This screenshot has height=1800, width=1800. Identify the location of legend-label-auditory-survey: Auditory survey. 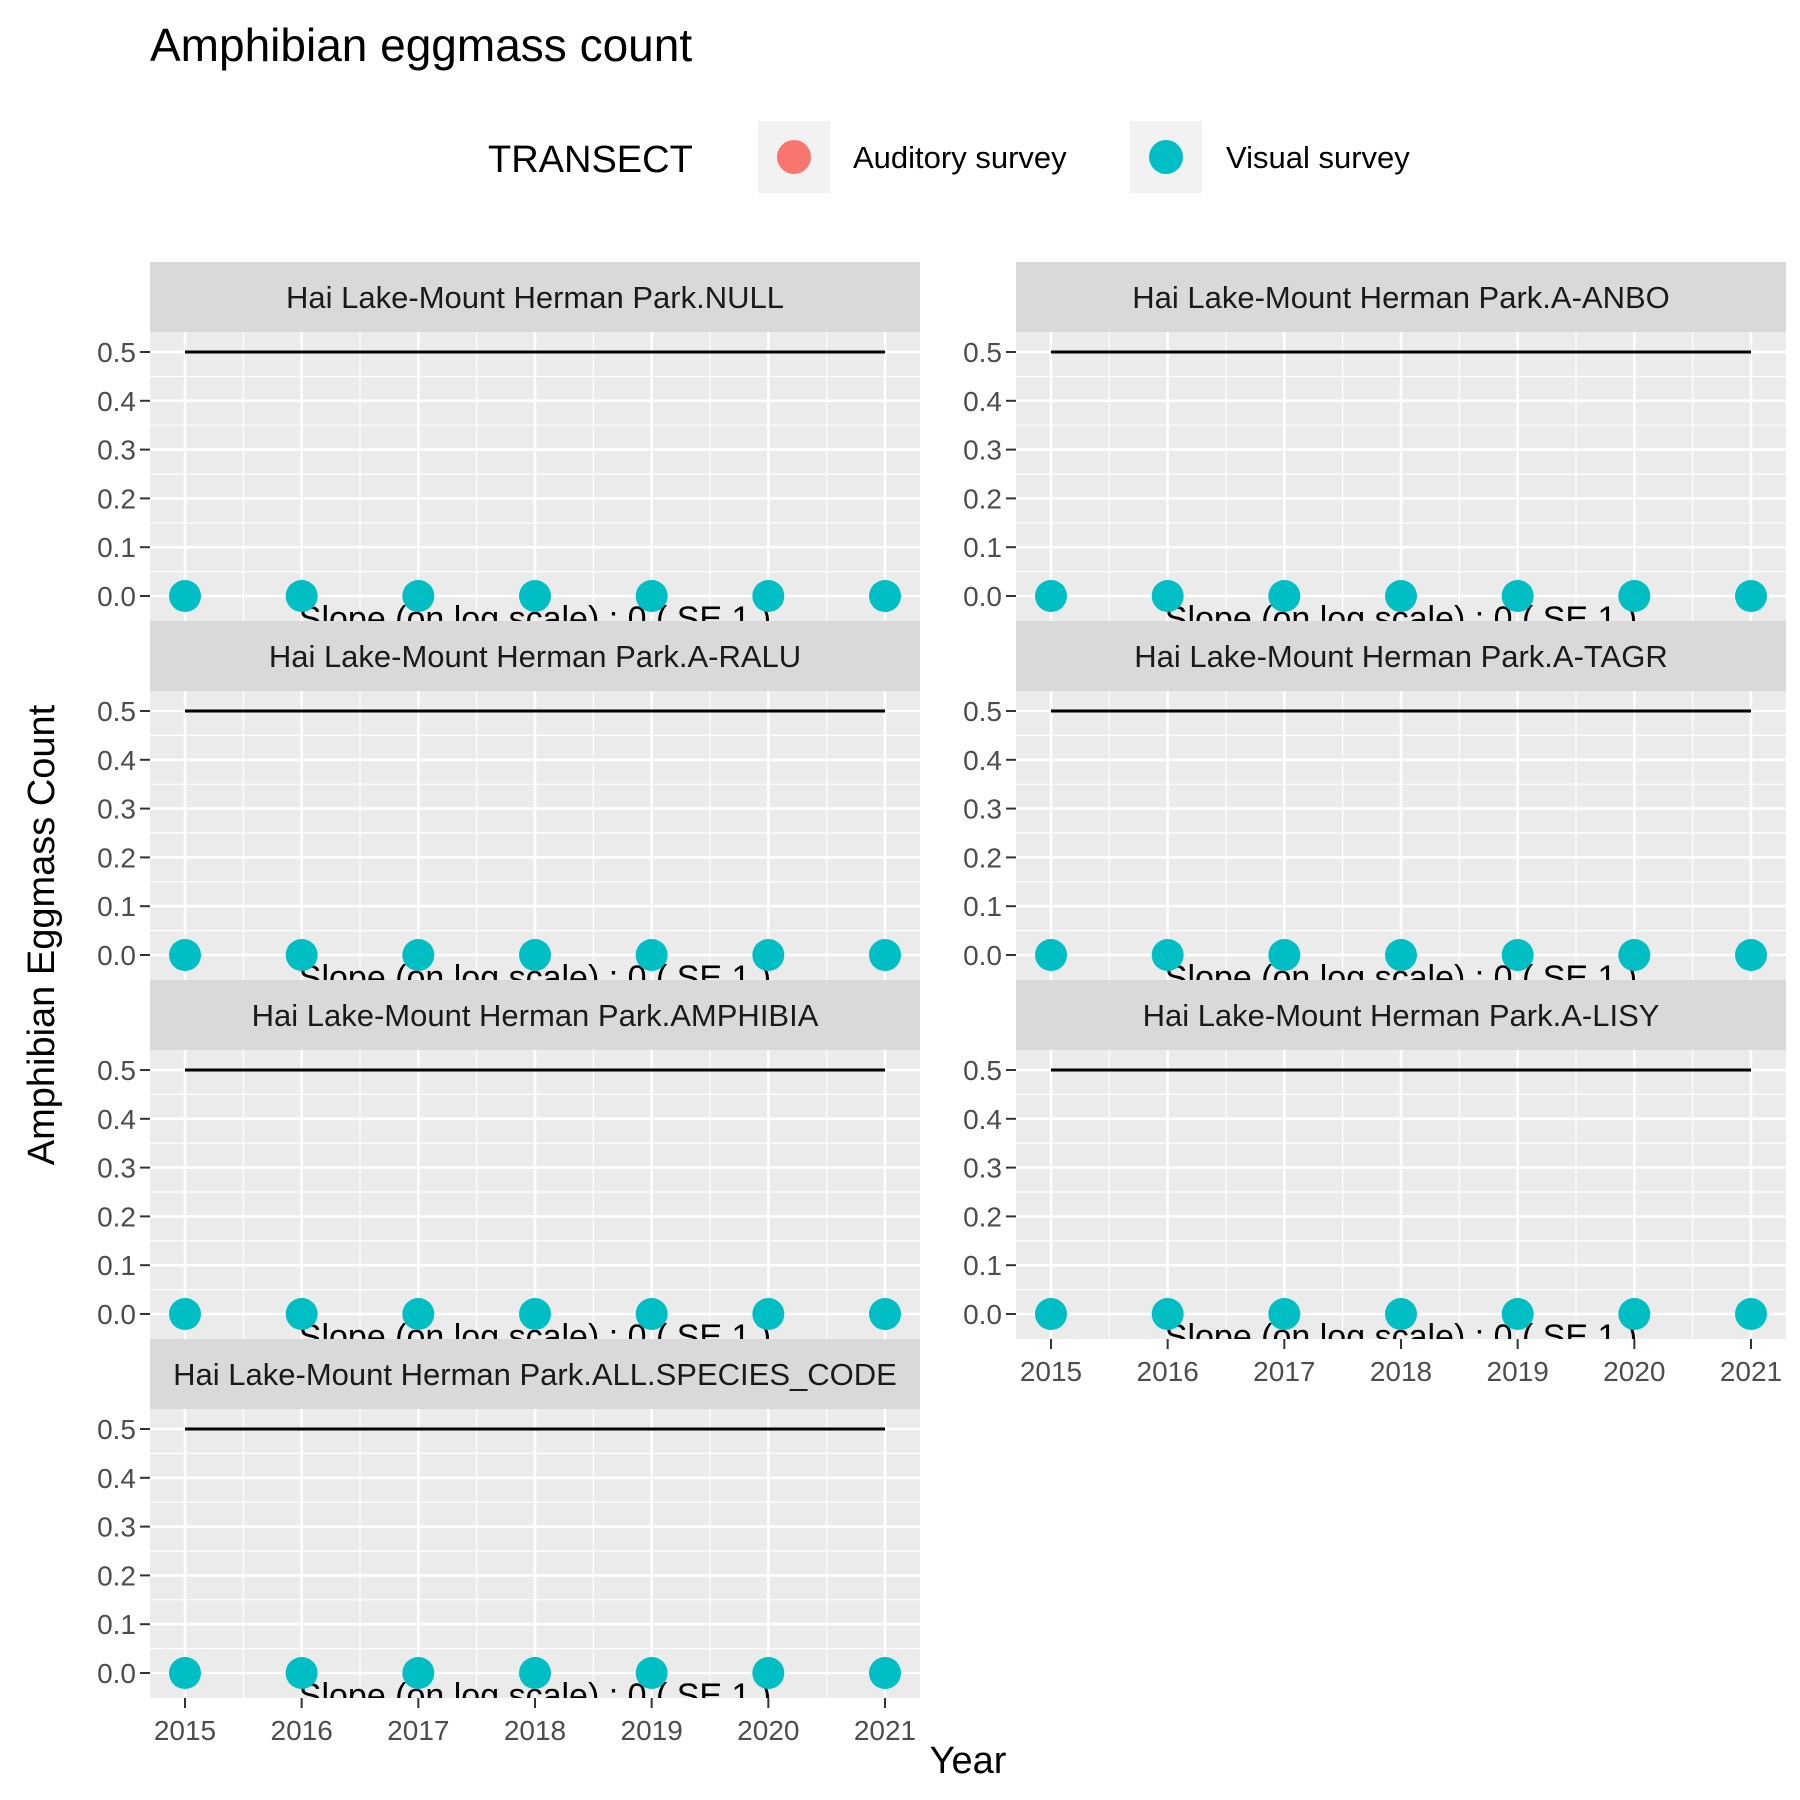
(960, 157).